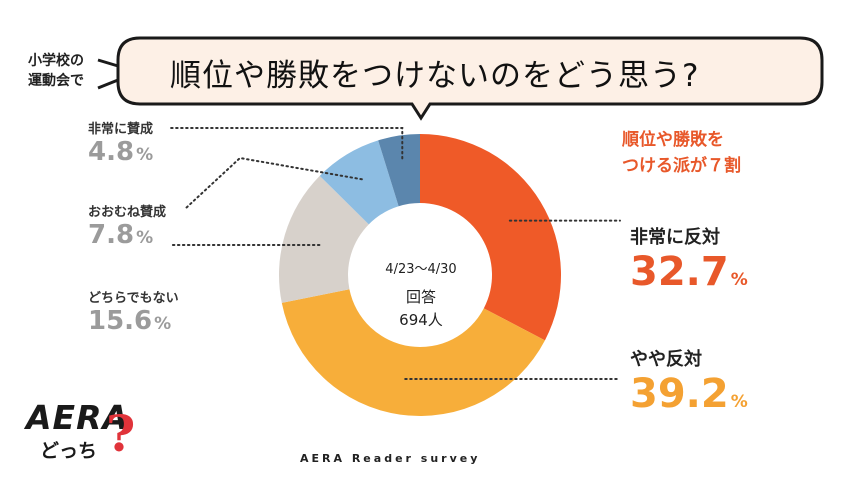 The width and height of the screenshot is (846, 477). I want to click on legend-label: 非常に反対, so click(675, 237).